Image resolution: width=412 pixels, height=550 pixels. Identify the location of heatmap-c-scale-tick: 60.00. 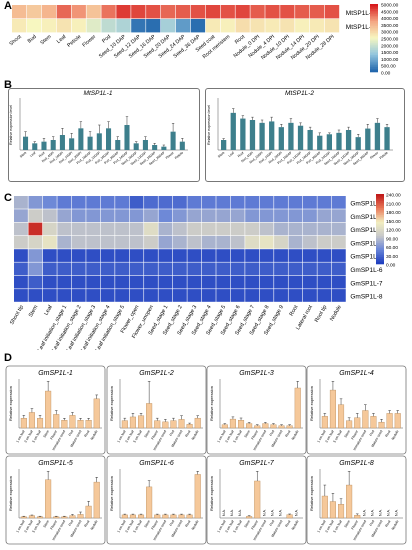
(392, 248).